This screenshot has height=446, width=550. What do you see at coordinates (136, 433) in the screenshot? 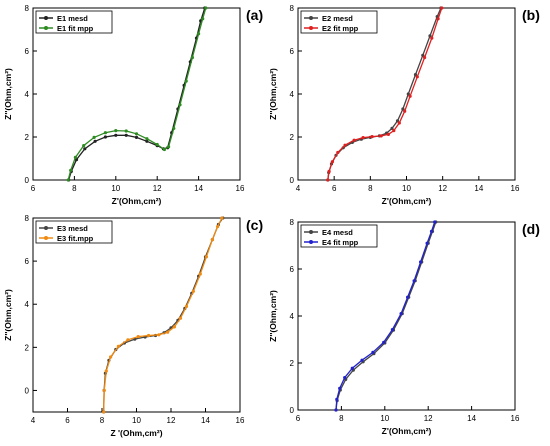
I see `x-axis-label: Z '(Ohm,cm²)` at bounding box center [136, 433].